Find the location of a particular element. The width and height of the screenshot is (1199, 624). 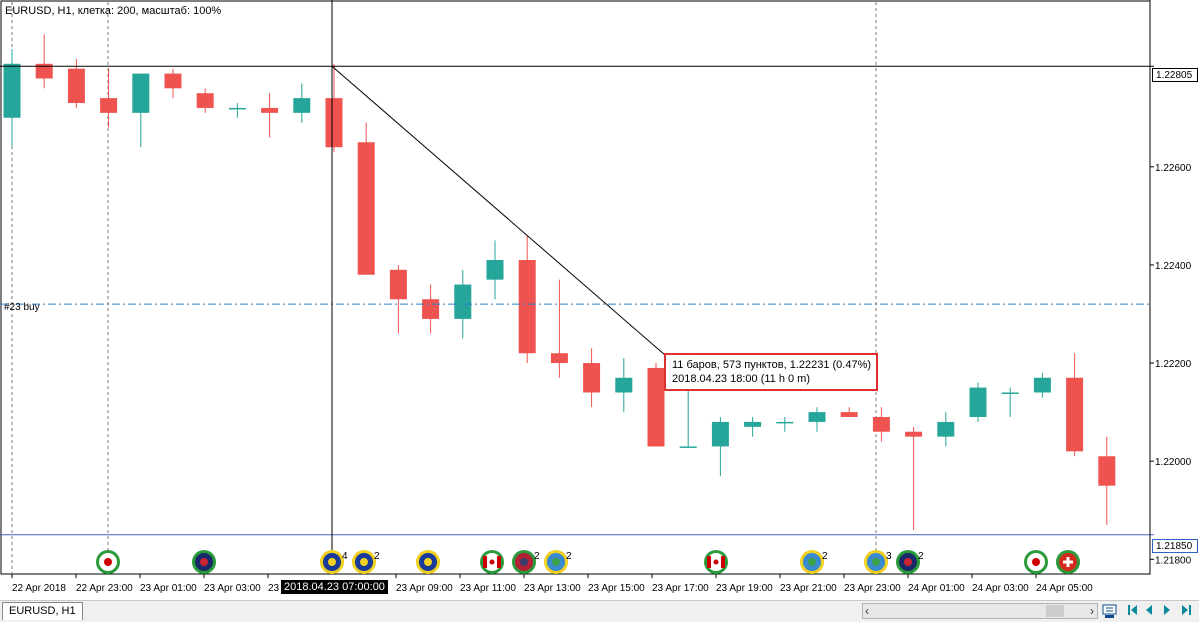

crosshair-price-label: 1.22805 is located at coordinates (1175, 75).